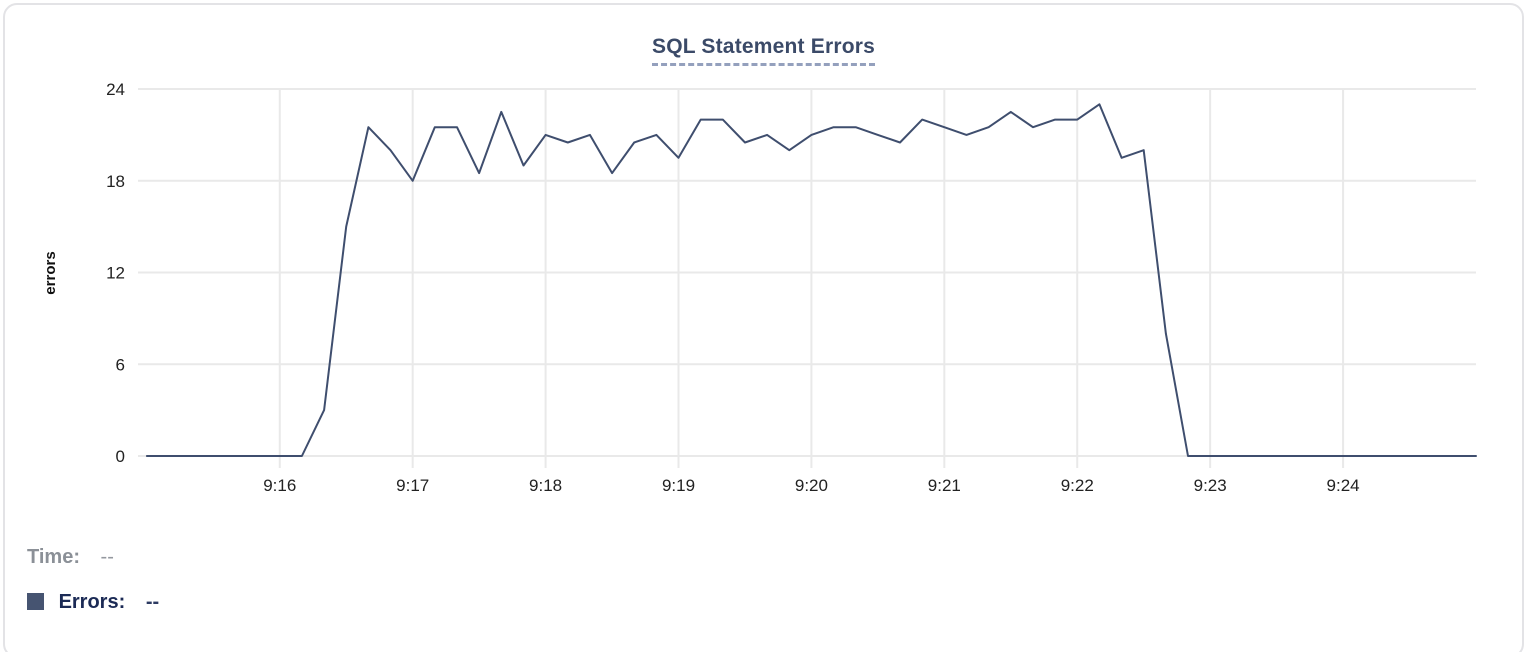  I want to click on x-tick-label: 9:22, so click(1077, 485).